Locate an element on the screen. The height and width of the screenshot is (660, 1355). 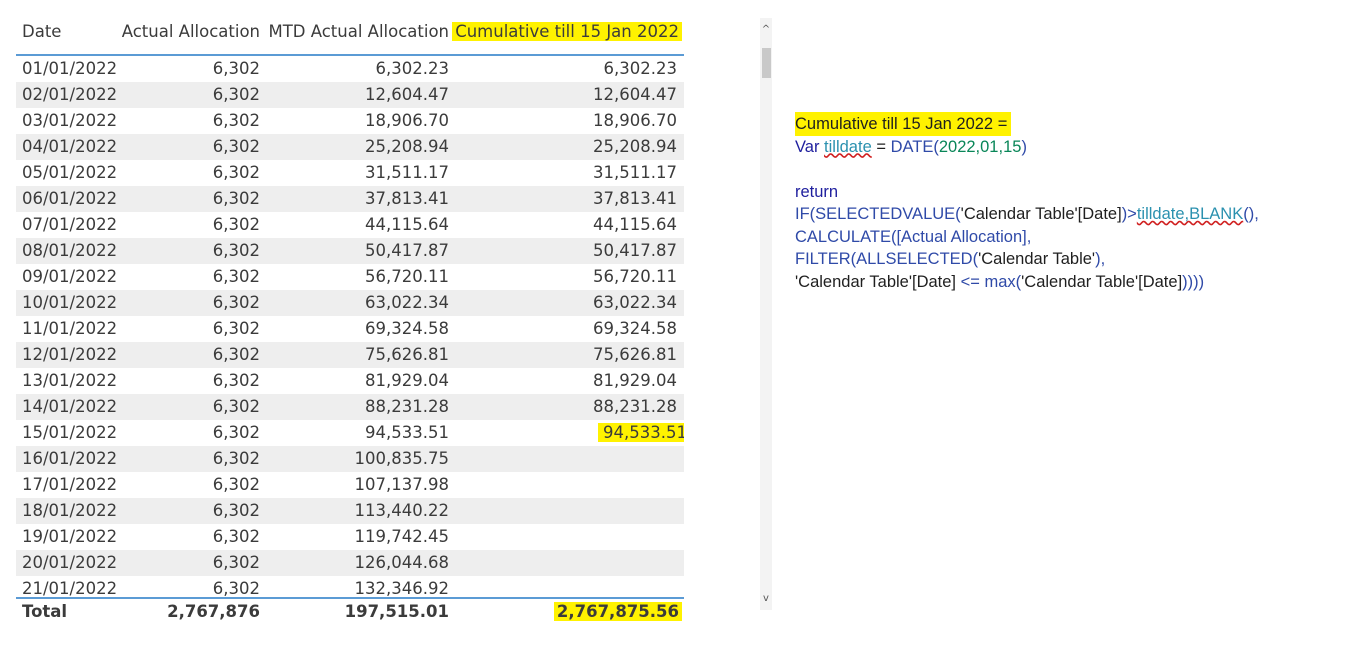
code-token: CALCULATE( is located at coordinates (846, 236).